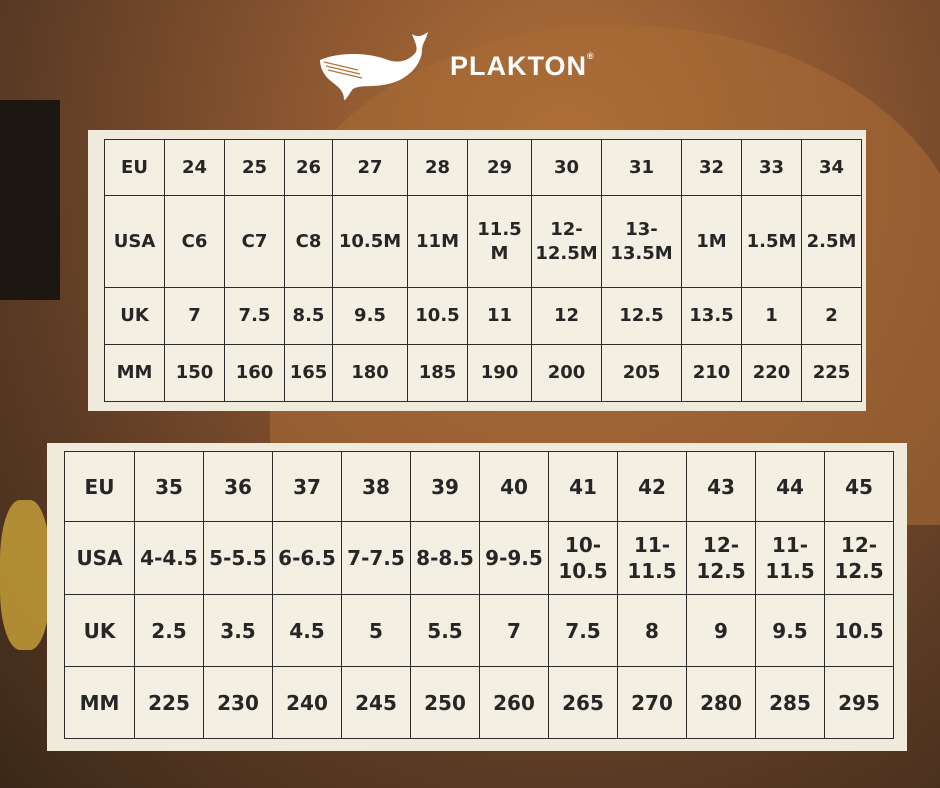 The width and height of the screenshot is (940, 788). Describe the element at coordinates (376, 558) in the screenshot. I see `size-cell: 7-7.5` at that location.